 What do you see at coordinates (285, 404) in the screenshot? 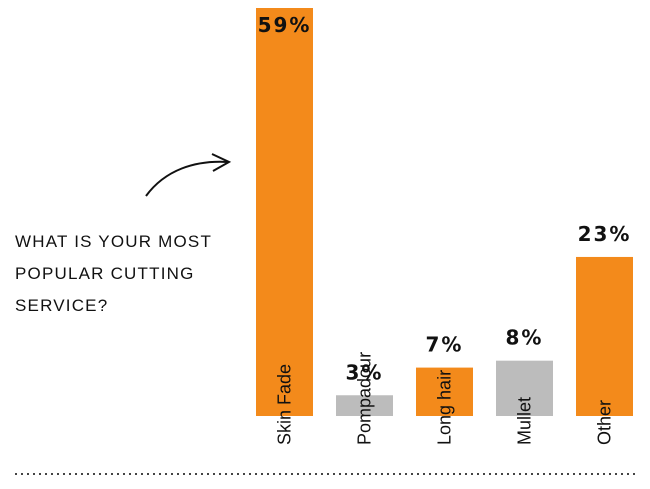
I see `category-label: Skin Fade` at bounding box center [285, 404].